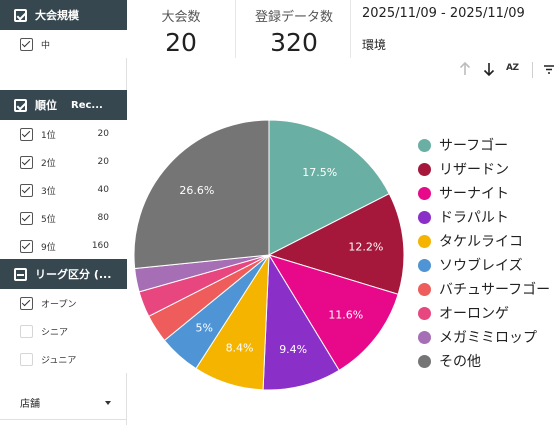 The image size is (559, 425). Describe the element at coordinates (196, 190) in the screenshot. I see `pie-slice-label: 26.6%` at that location.